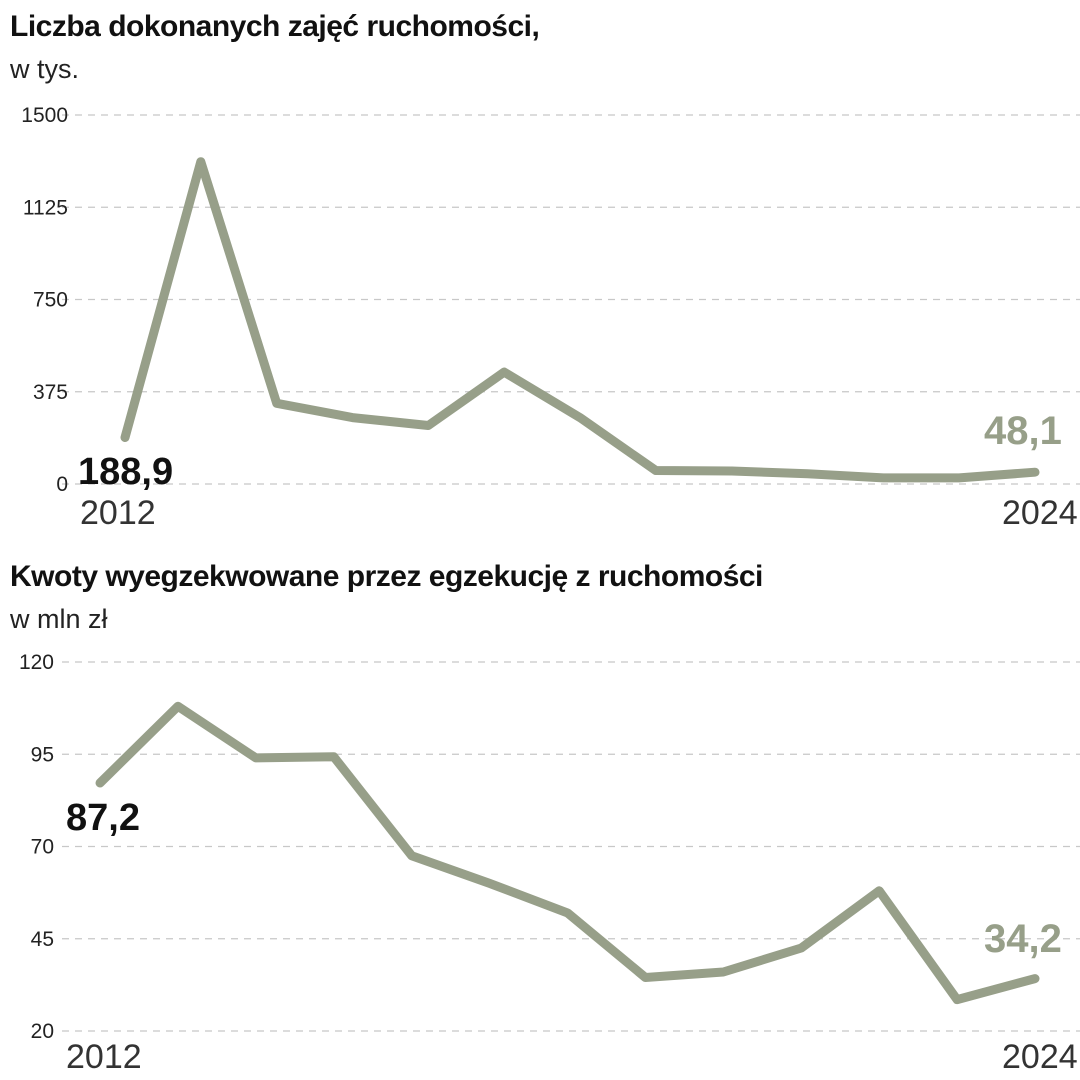 The width and height of the screenshot is (1080, 1080). Describe the element at coordinates (36, 662) in the screenshot. I see `chart2-y-tick-label: 120` at that location.